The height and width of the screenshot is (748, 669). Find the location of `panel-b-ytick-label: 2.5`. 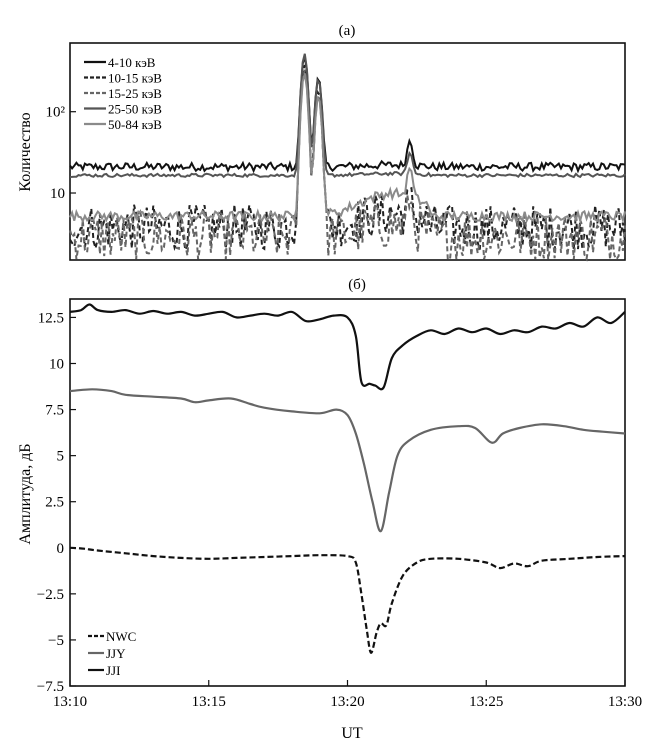

panel-b-ytick-label: 2.5 is located at coordinates (54, 503).